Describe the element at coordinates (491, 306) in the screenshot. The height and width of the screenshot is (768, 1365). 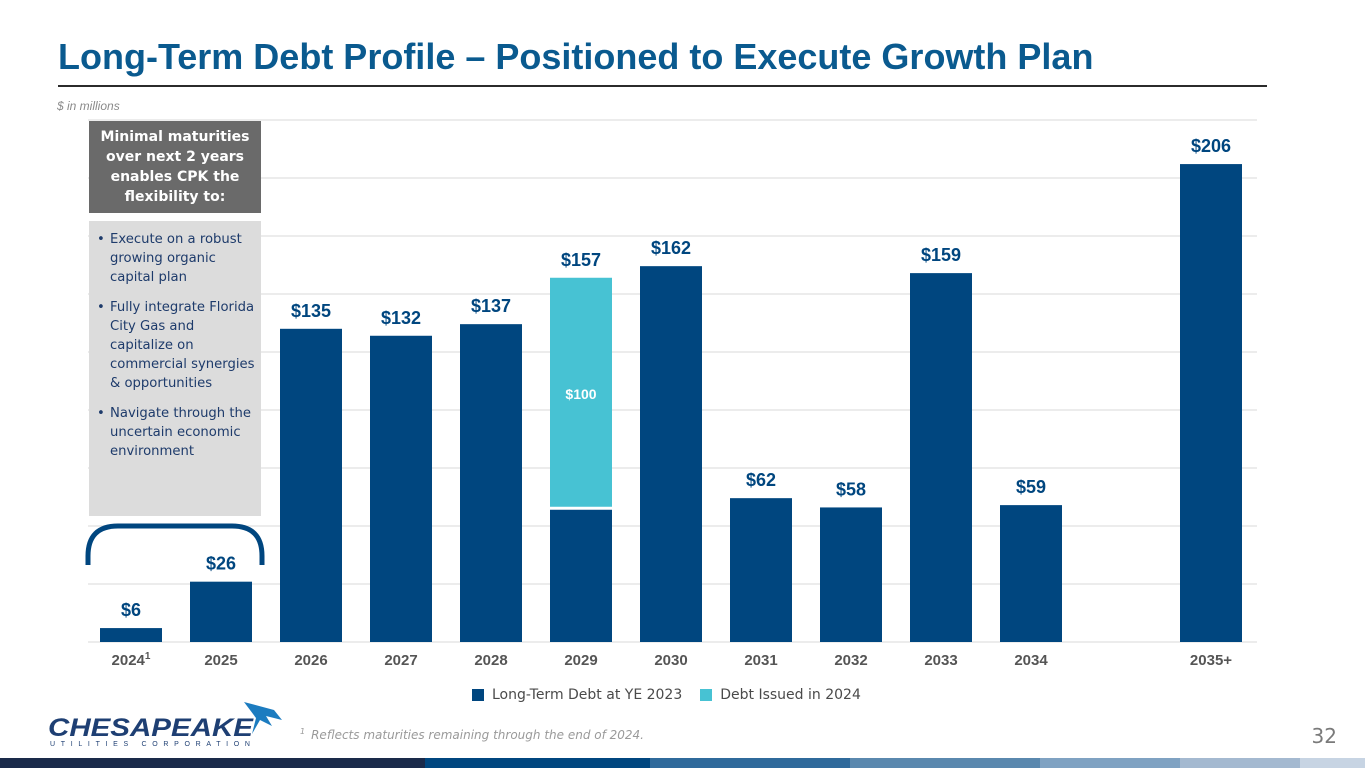
I see `total-data-label: $137` at that location.